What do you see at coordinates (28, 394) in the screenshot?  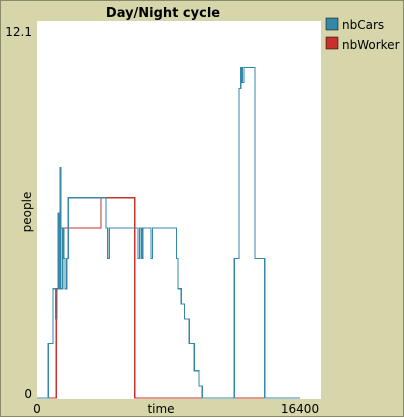 I see `y-tick-label-min: 0` at bounding box center [28, 394].